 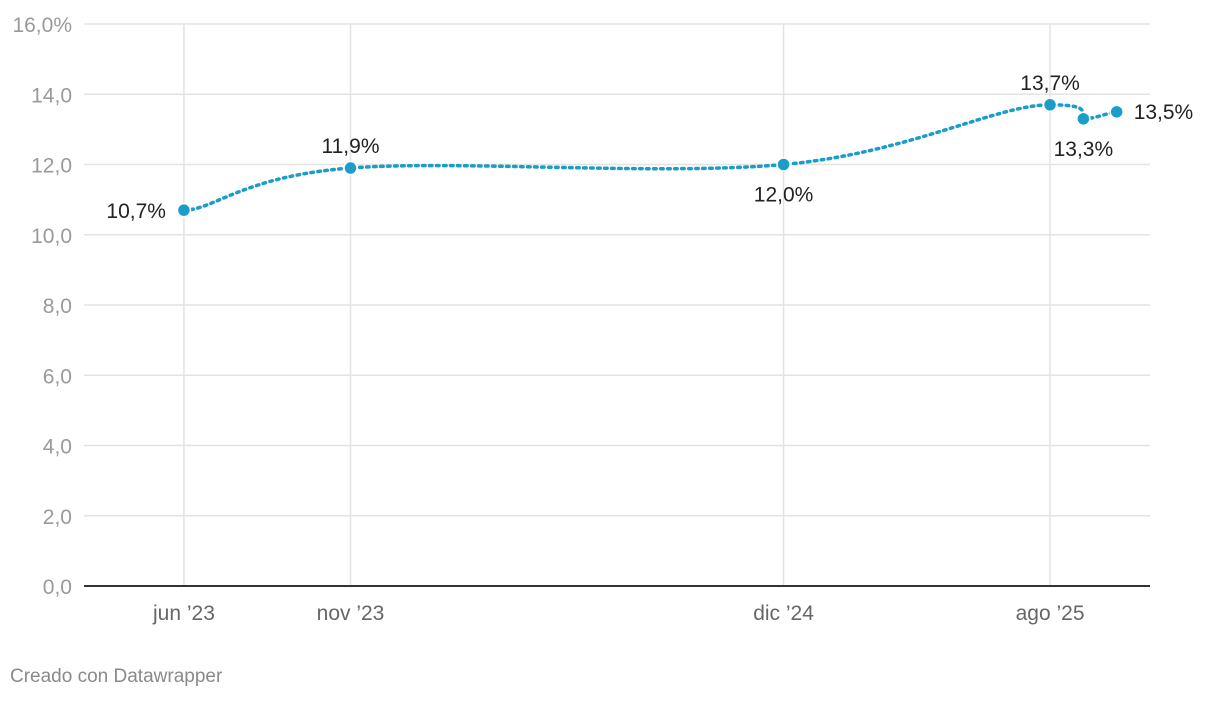 I want to click on y-tick-label: 14,0, so click(x=51, y=95).